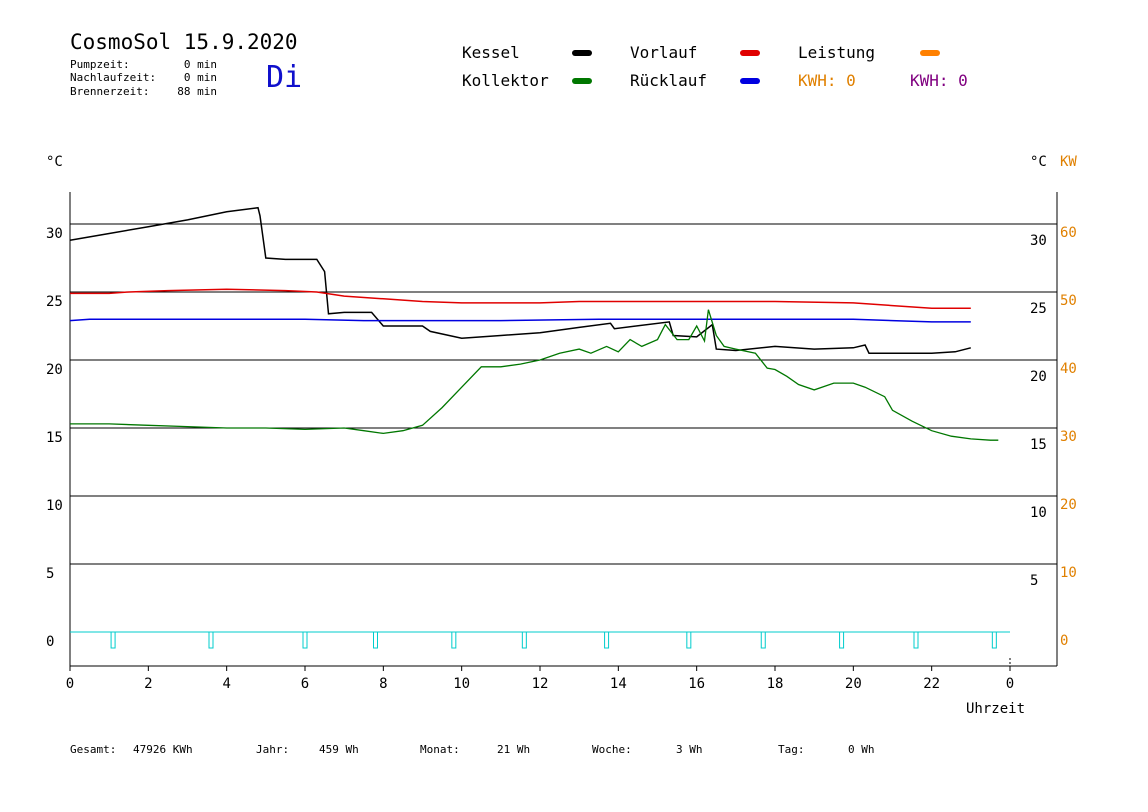 This screenshot has width=1148, height=812. Describe the element at coordinates (1068, 573) in the screenshot. I see `y-tick-right-kw: 10` at that location.